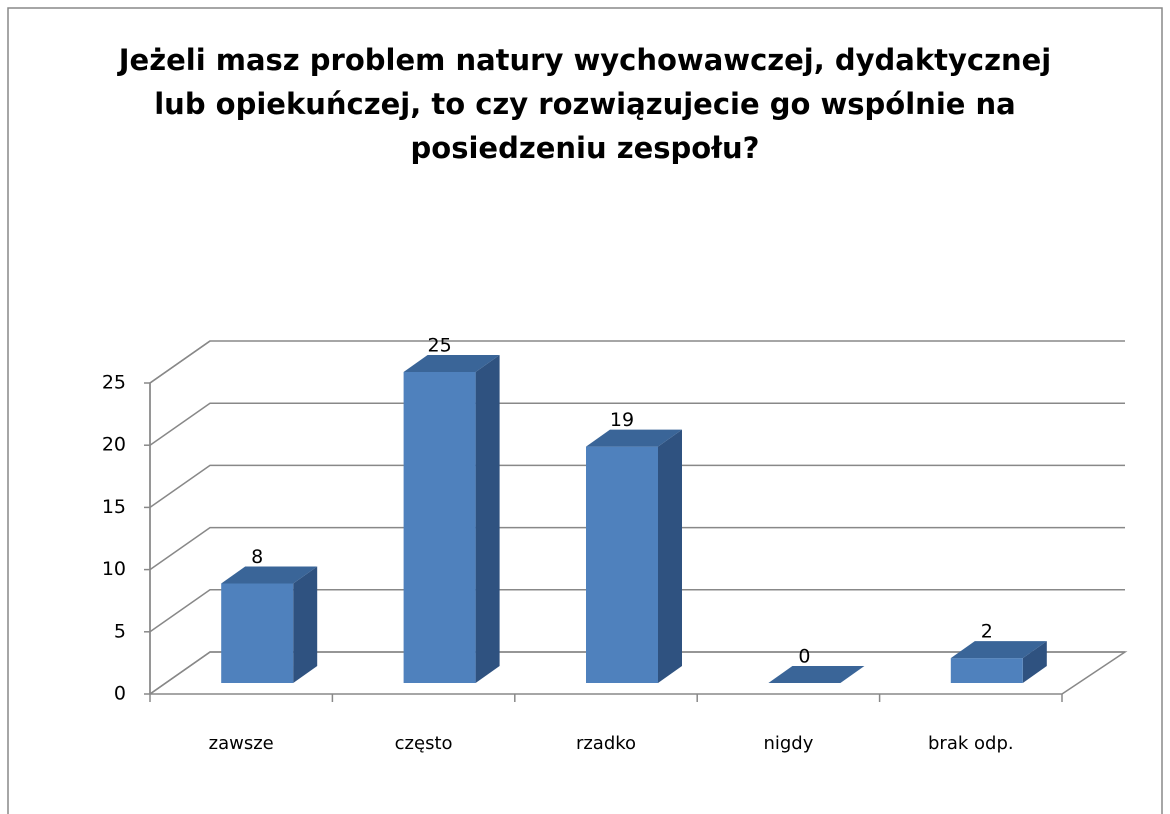  Describe the element at coordinates (622, 420) in the screenshot. I see `data-label: 19` at that location.